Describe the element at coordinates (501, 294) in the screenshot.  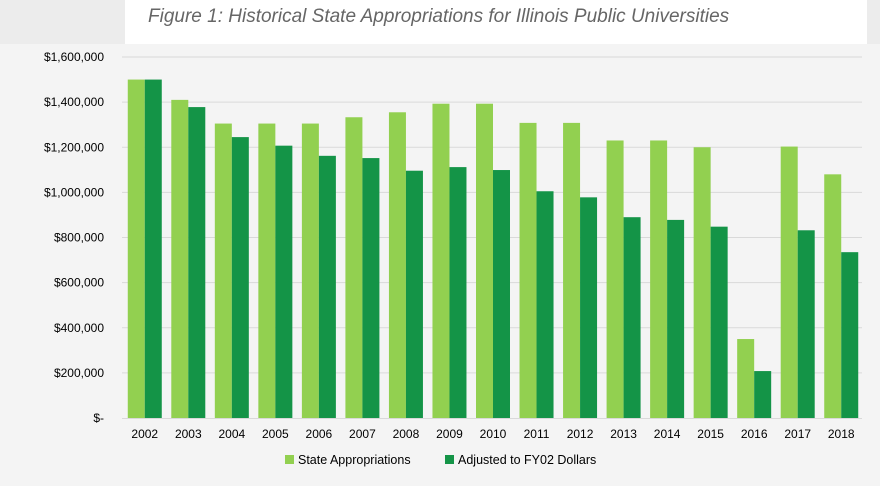
I see `bar-adjusted-fy02-2010` at that location.